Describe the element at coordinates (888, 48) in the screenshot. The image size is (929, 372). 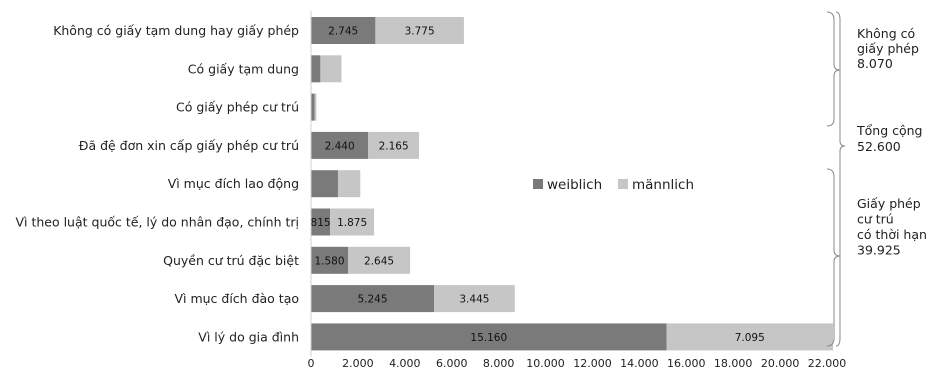
I see `annotation-line: giấy phép` at that location.